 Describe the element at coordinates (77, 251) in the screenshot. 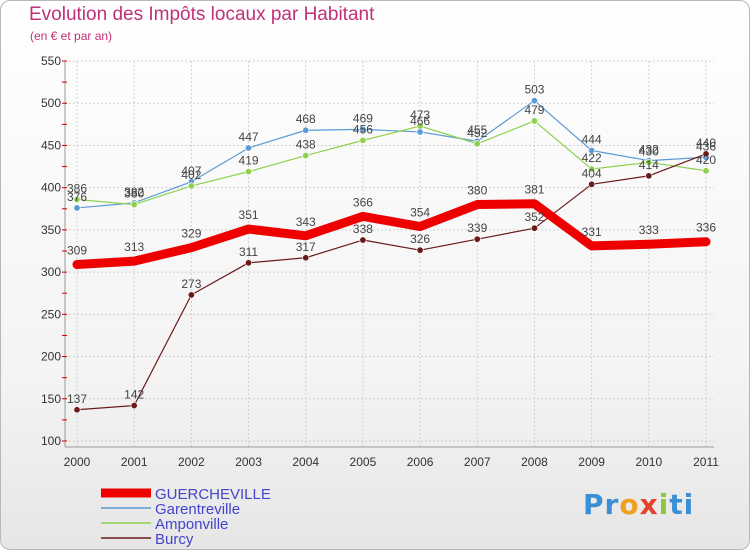

I see `data-label: 309` at that location.